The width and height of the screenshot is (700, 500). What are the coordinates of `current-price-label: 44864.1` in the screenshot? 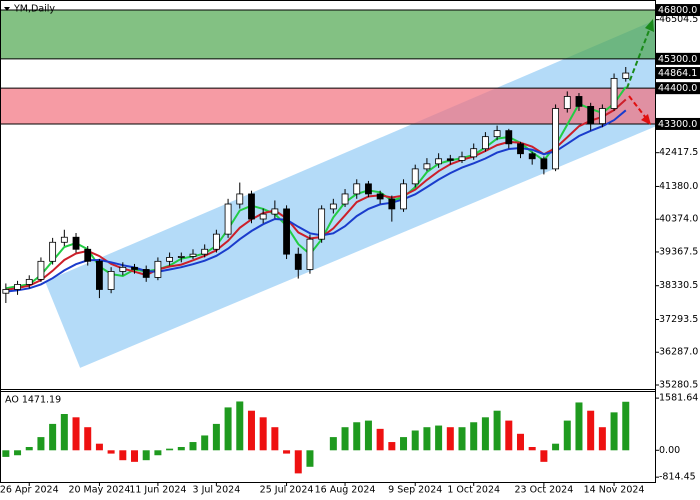 It's located at (677, 73).